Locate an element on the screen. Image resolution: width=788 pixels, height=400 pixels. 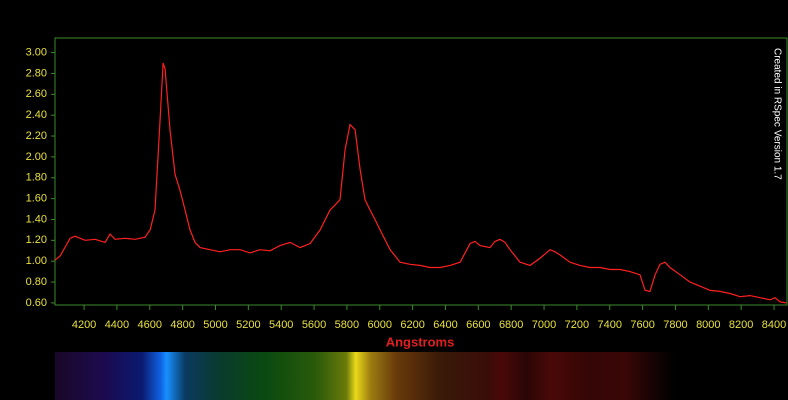
x-tick-label: 7200 is located at coordinates (577, 325).